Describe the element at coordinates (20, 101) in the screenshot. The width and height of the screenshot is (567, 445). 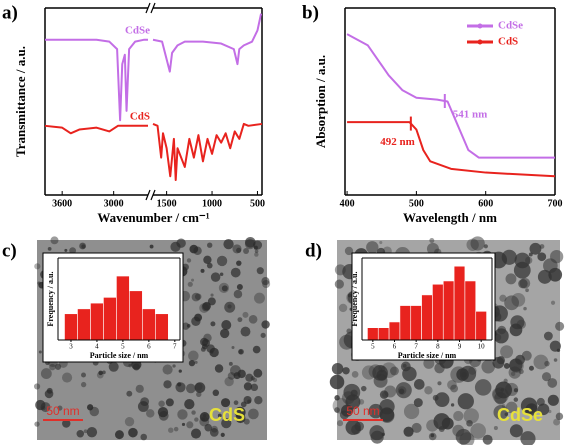
I see `y-axis-label: Transmittance / a.u.` at that location.